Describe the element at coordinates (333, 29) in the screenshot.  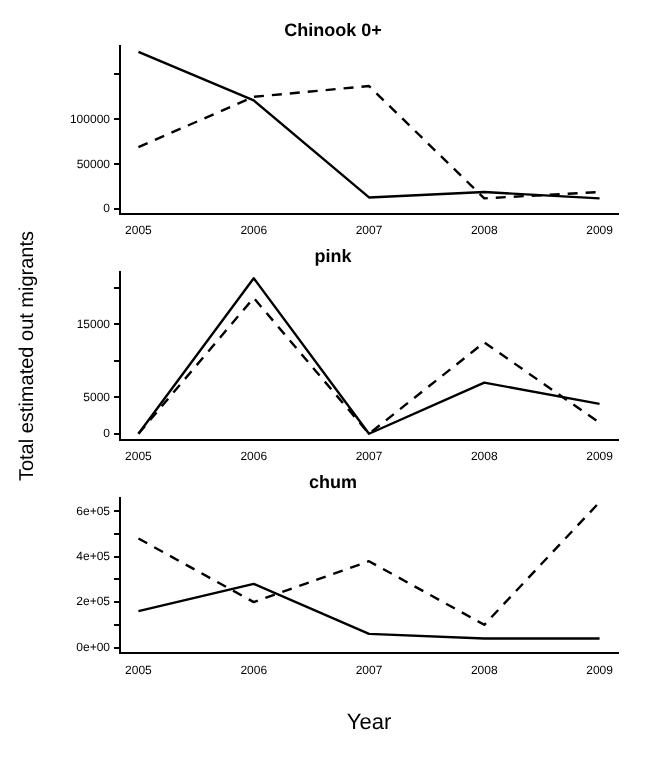
I see `chart-title: Chinook 0+` at that location.